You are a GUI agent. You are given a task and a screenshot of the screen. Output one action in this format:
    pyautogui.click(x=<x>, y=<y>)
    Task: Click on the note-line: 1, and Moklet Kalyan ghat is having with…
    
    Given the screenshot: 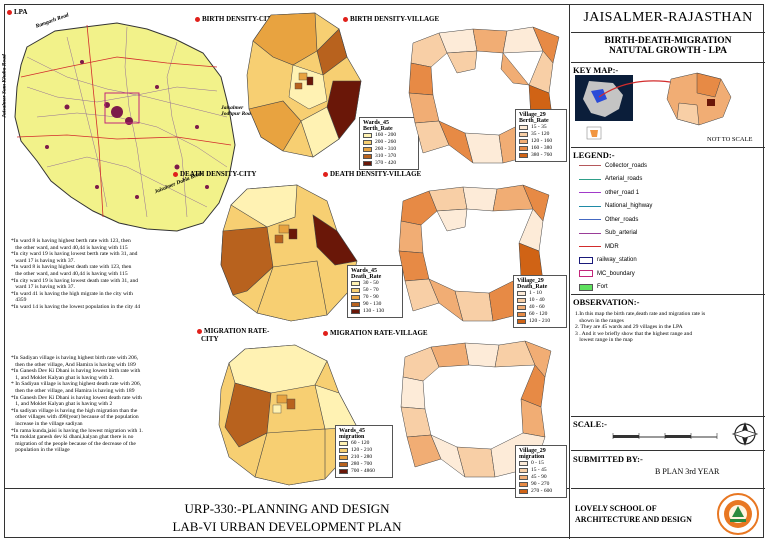 What is the action you would take?
    pyautogui.click(x=62, y=377)
    